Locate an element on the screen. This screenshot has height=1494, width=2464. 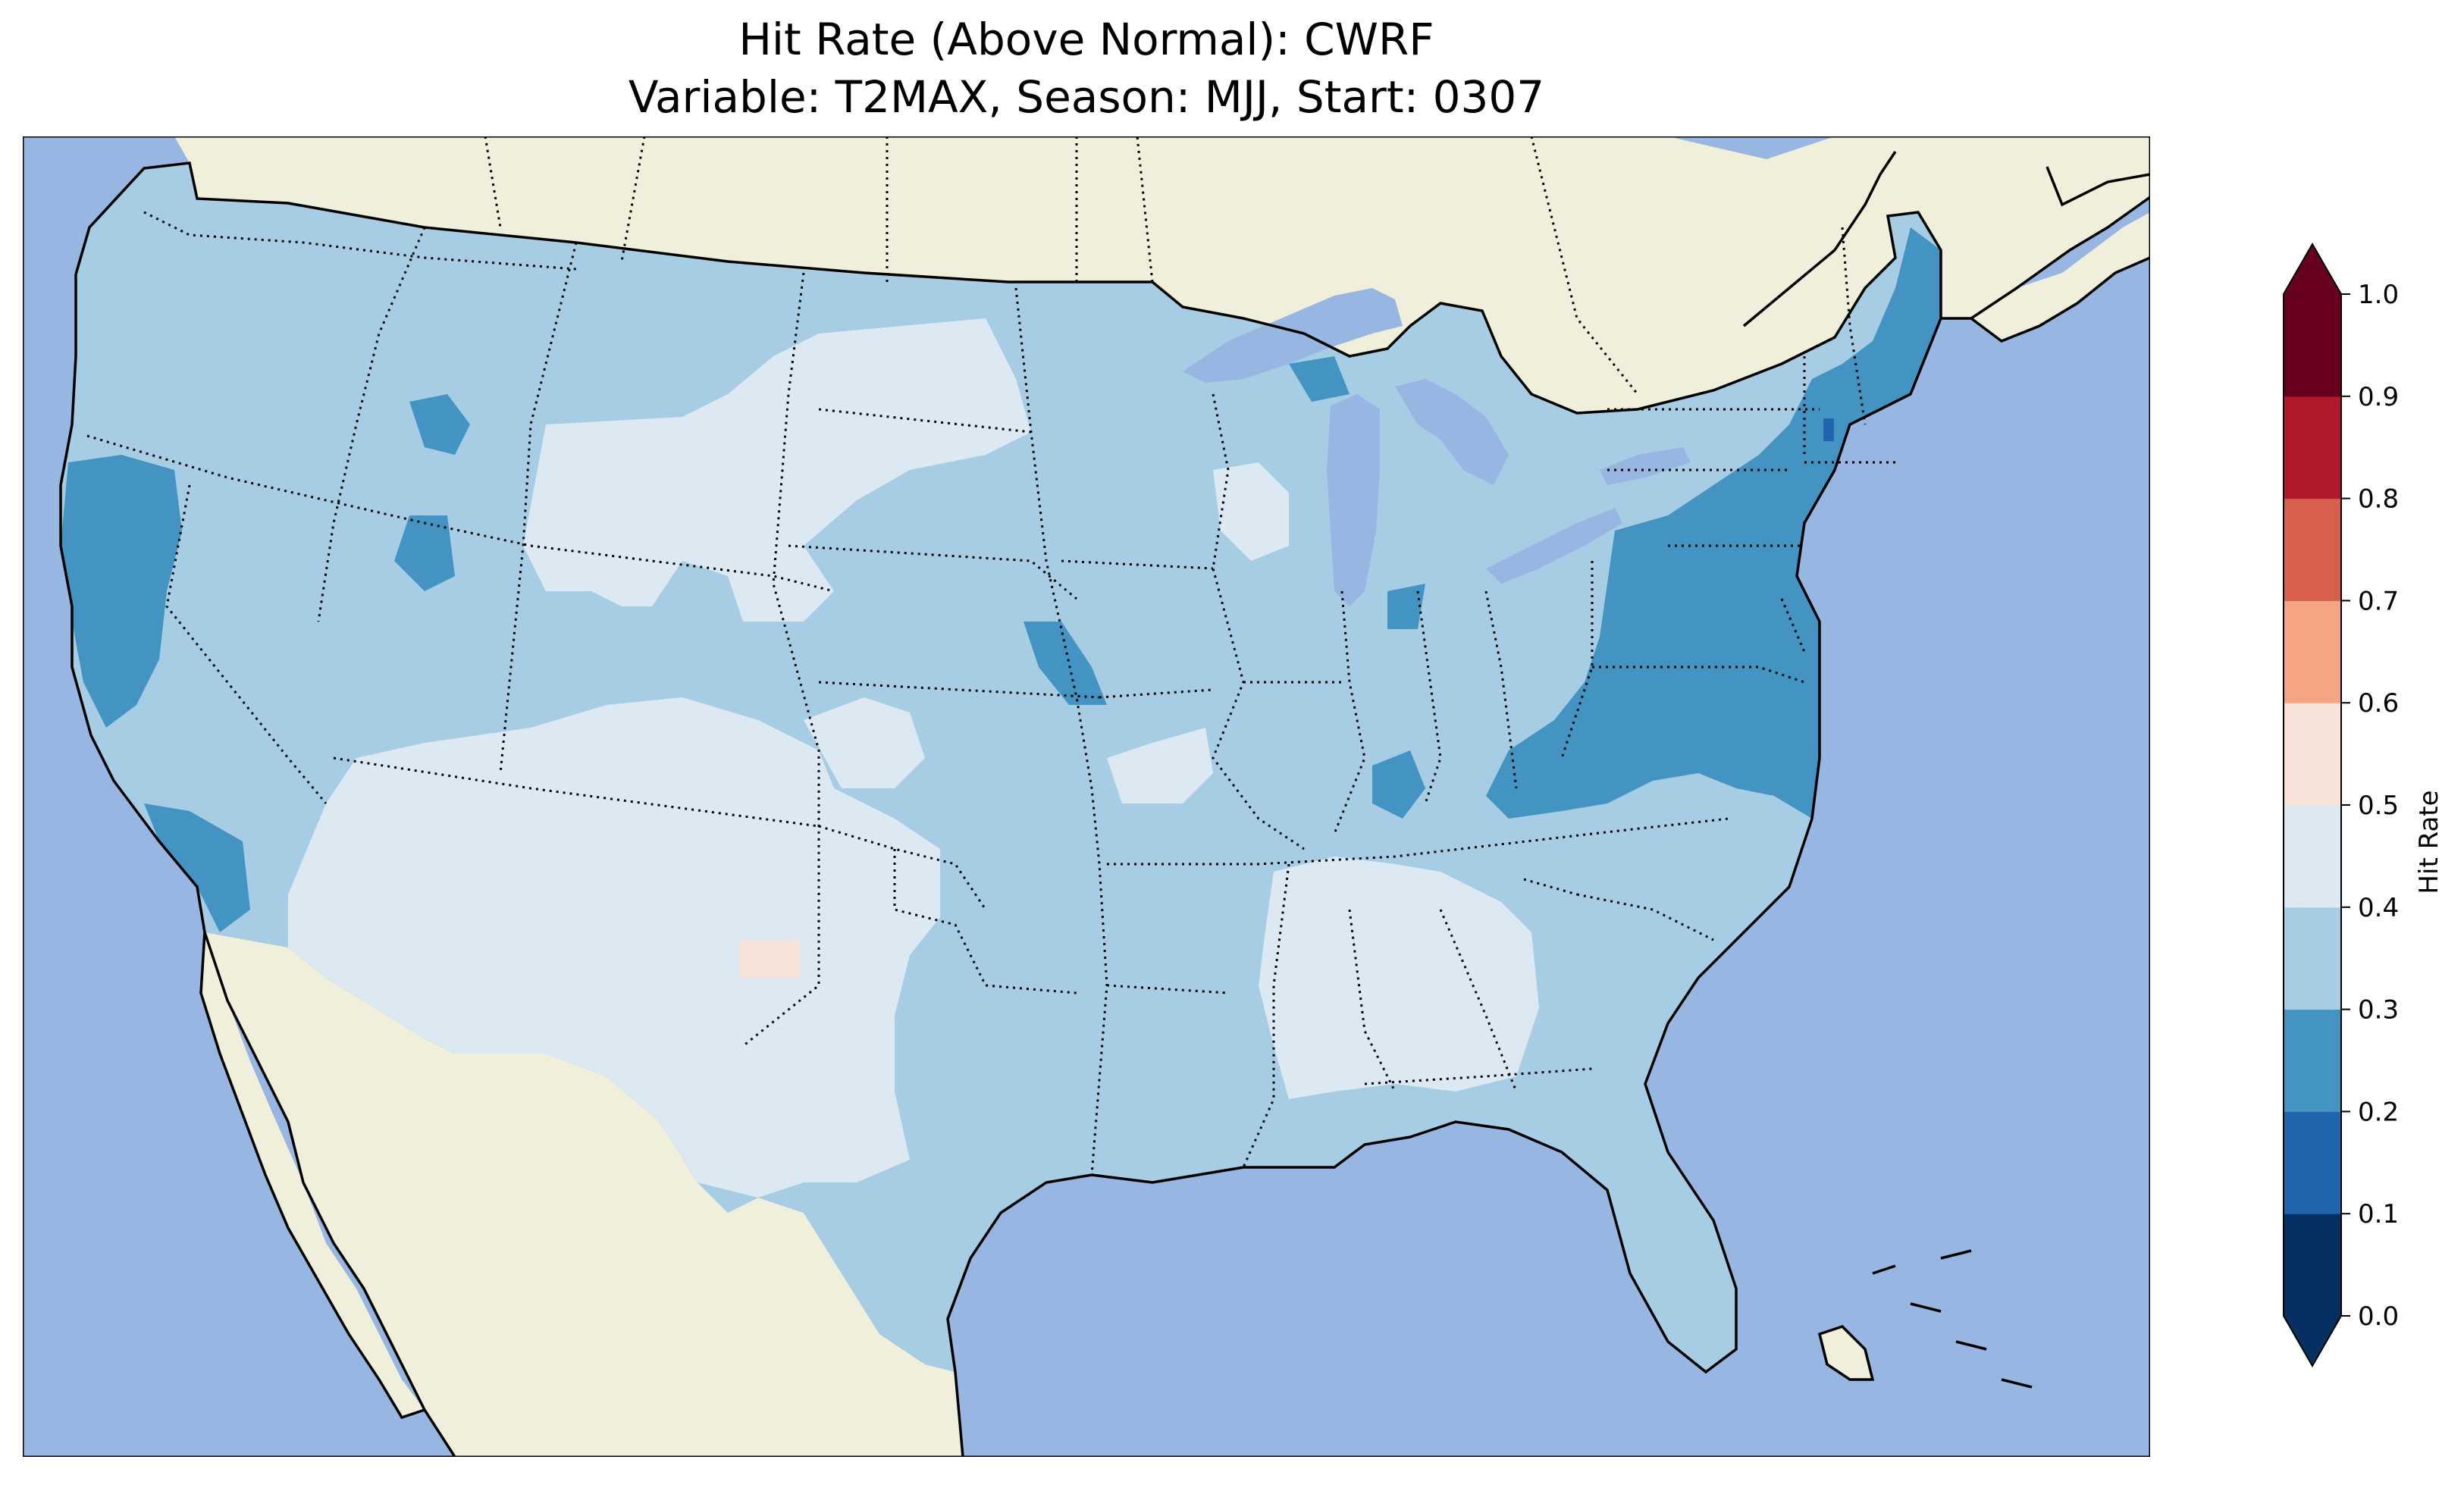
colorbar-tick-label-2: 0.2 is located at coordinates (2378, 1112).